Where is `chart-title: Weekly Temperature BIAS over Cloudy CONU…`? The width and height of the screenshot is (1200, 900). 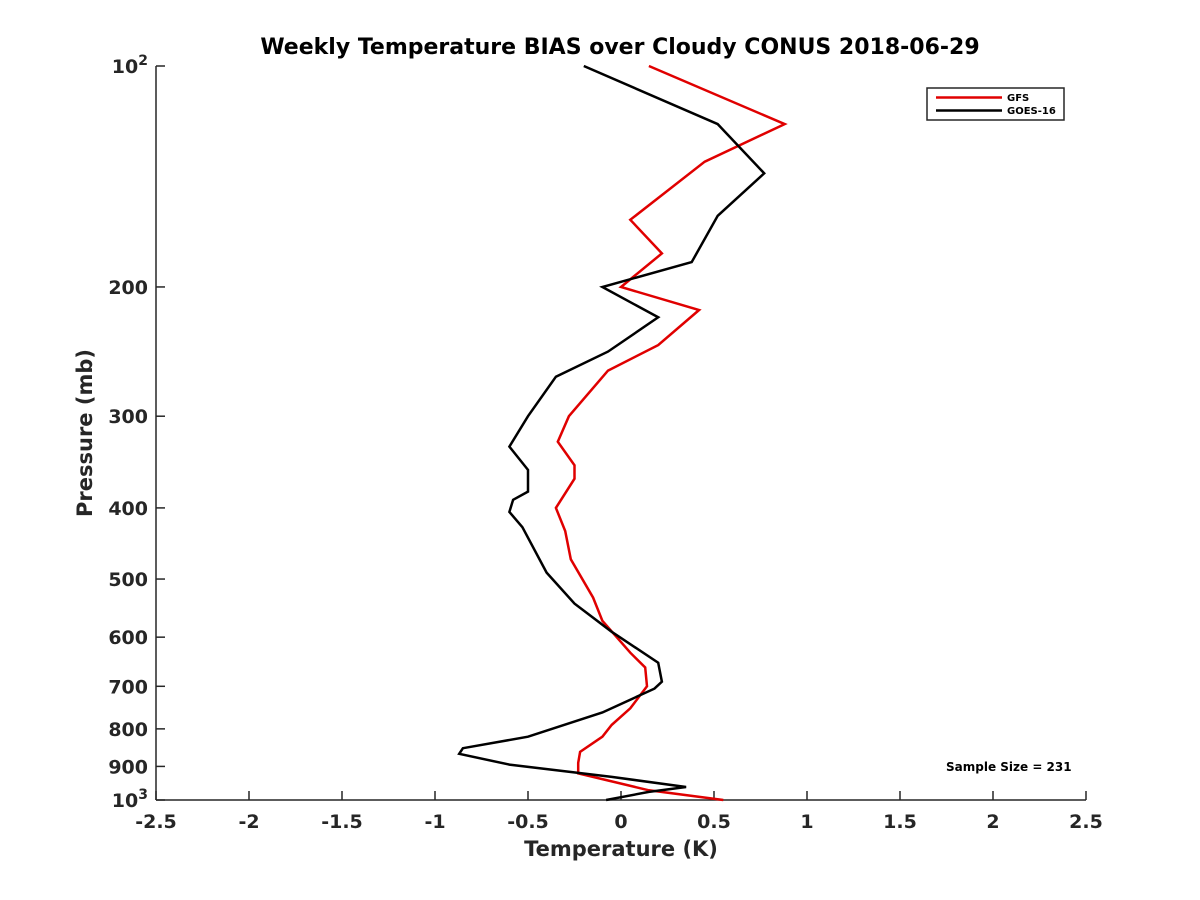
chart-title: Weekly Temperature BIAS over Cloudy CONU… is located at coordinates (619, 47).